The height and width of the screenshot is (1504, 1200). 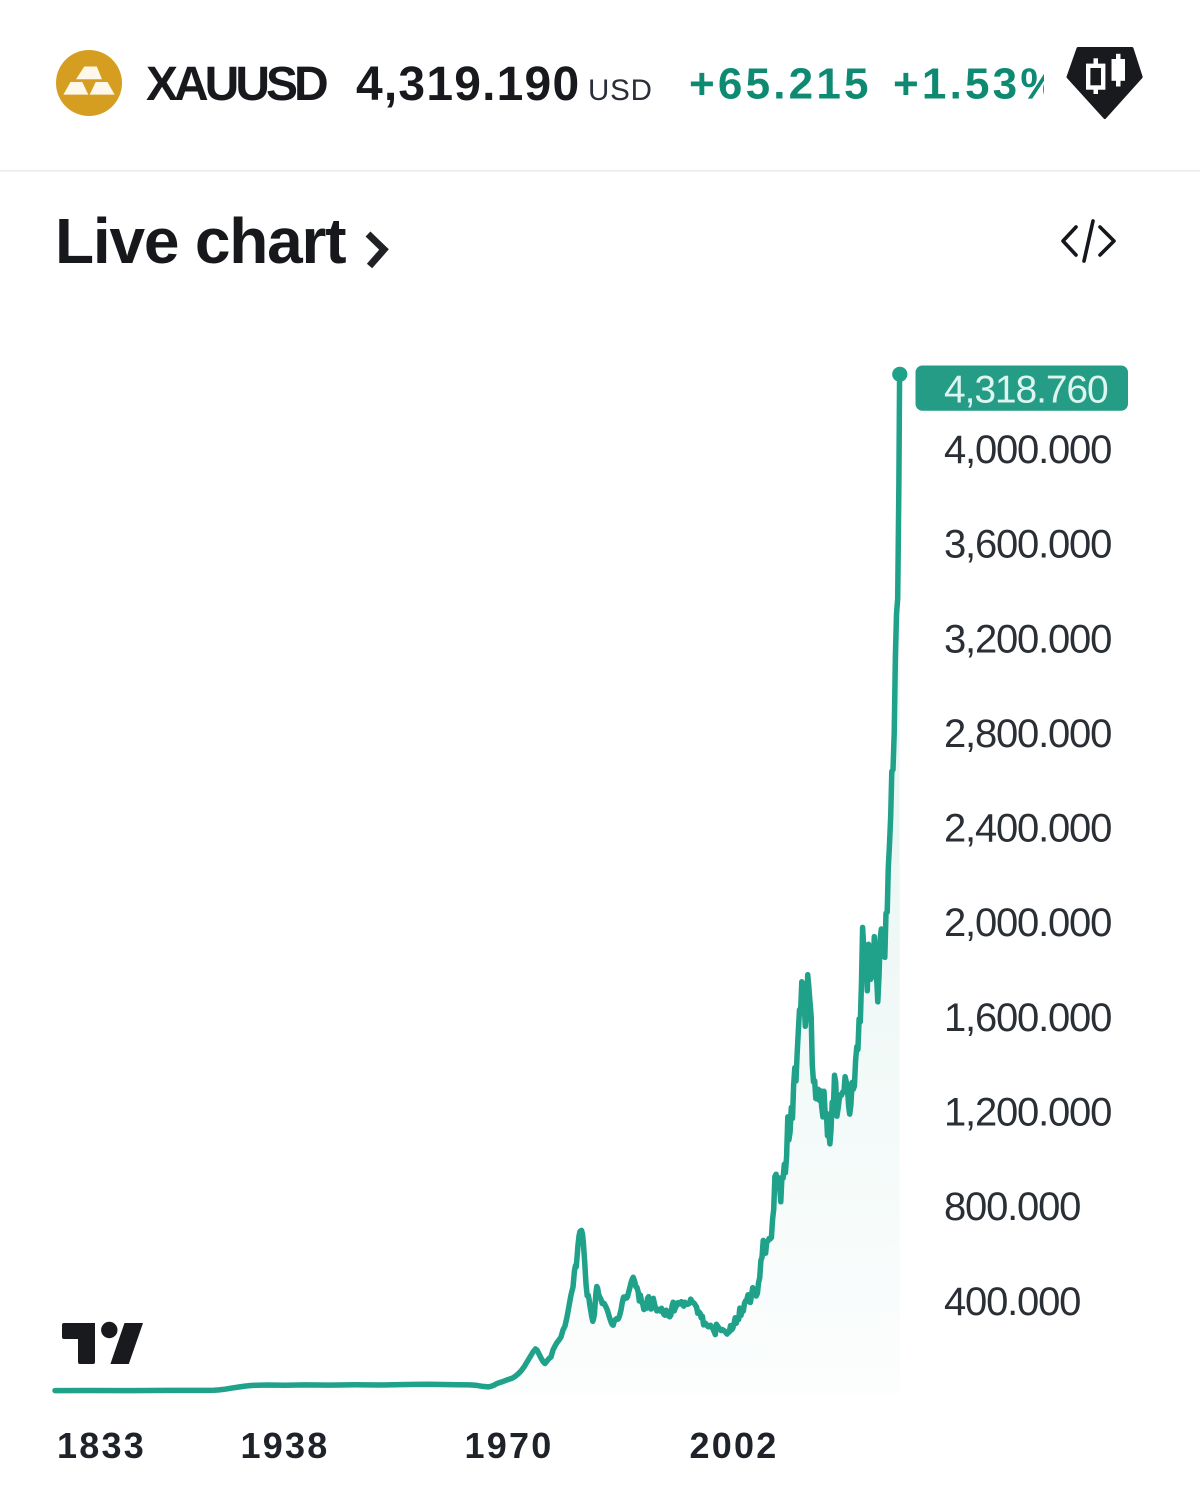 I want to click on svg-text: 1,600.000, so click(x=1027, y=1018).